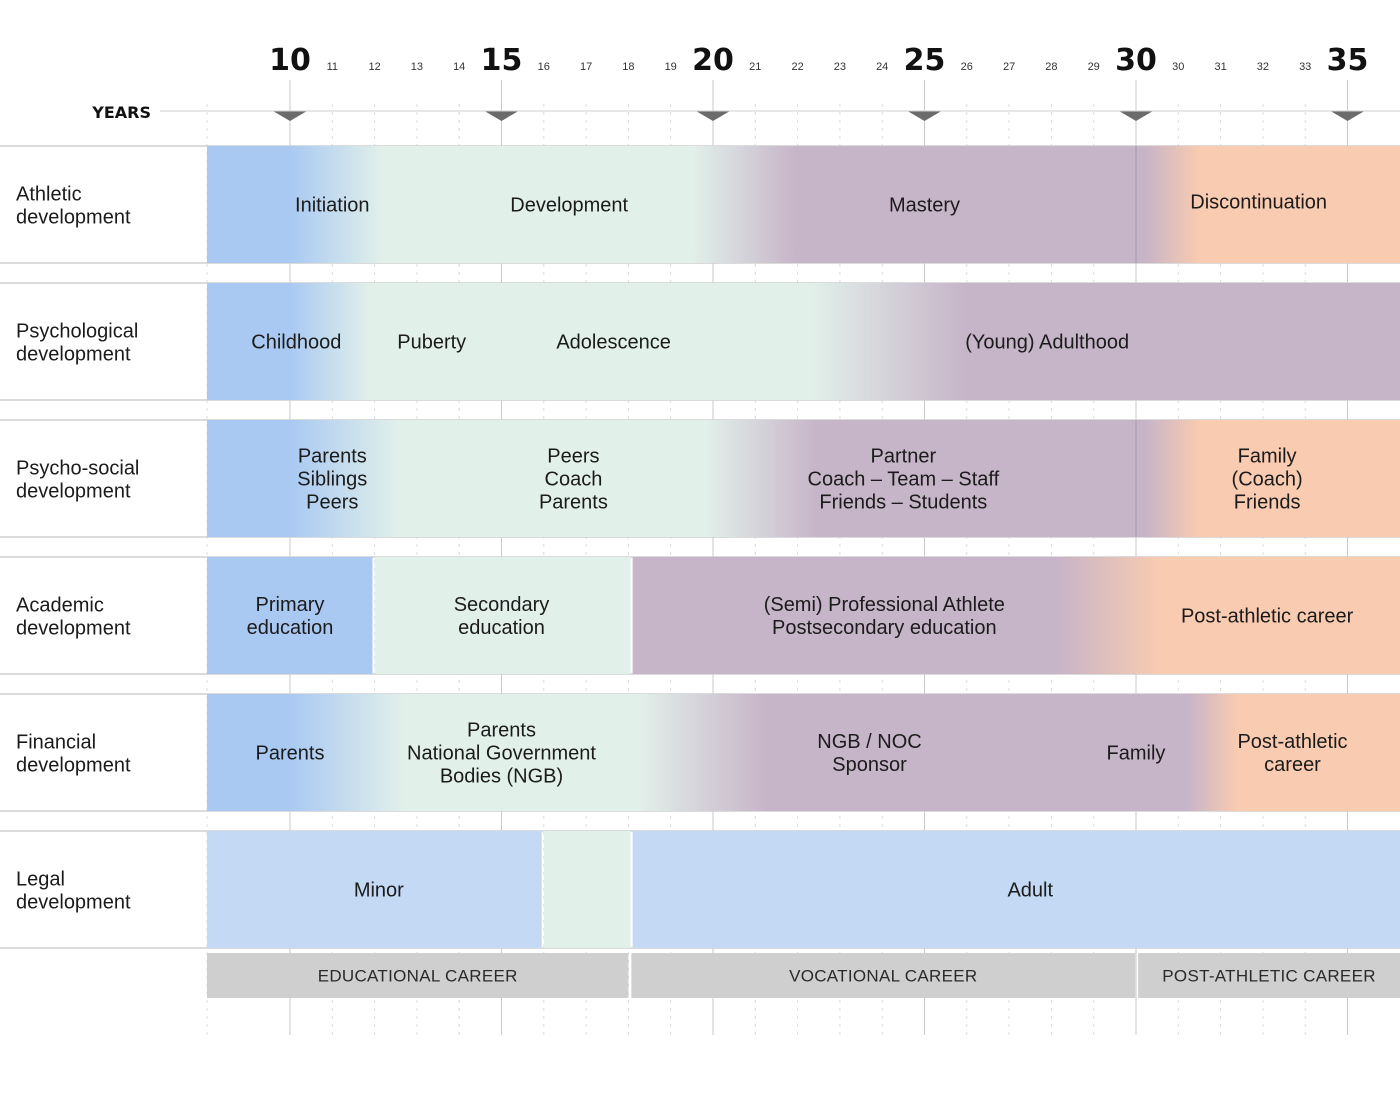 This screenshot has height=1093, width=1400. I want to click on stage-label: Secondary education, so click(502, 616).